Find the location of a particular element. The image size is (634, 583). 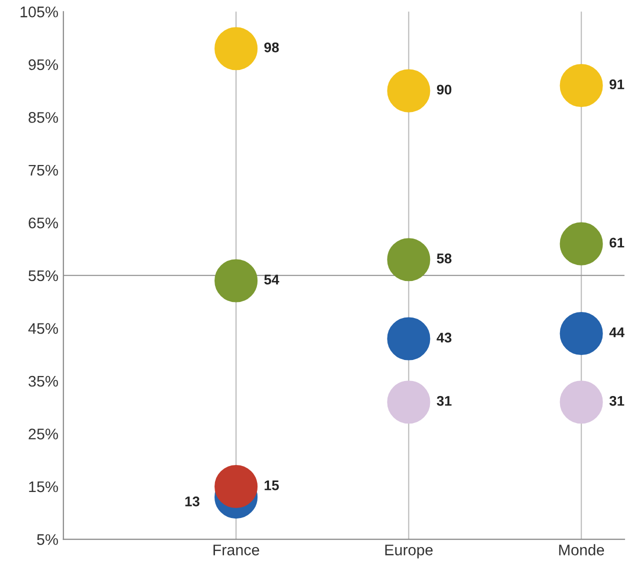

data-label: 54 is located at coordinates (272, 279).